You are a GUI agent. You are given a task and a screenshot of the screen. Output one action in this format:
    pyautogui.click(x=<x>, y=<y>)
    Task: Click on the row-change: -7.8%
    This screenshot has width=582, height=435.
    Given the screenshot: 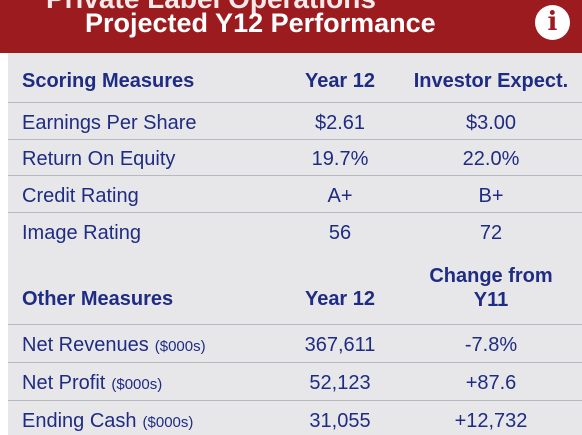 What is the action you would take?
    pyautogui.click(x=491, y=345)
    